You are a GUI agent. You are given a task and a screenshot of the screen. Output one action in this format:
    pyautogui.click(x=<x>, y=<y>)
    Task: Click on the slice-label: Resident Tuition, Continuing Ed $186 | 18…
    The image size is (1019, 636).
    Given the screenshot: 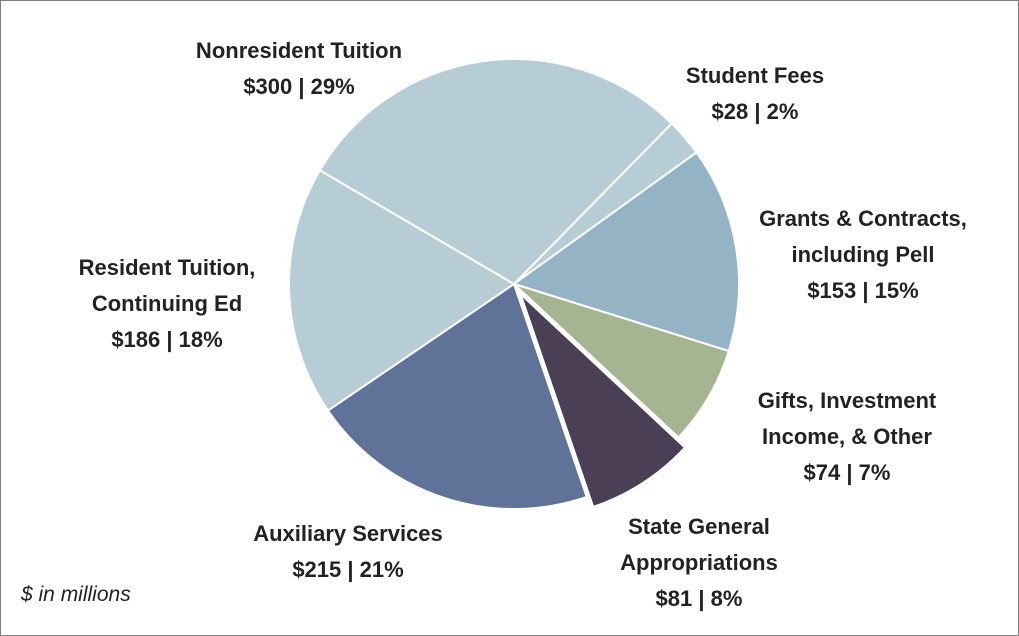 What is the action you would take?
    pyautogui.click(x=167, y=304)
    